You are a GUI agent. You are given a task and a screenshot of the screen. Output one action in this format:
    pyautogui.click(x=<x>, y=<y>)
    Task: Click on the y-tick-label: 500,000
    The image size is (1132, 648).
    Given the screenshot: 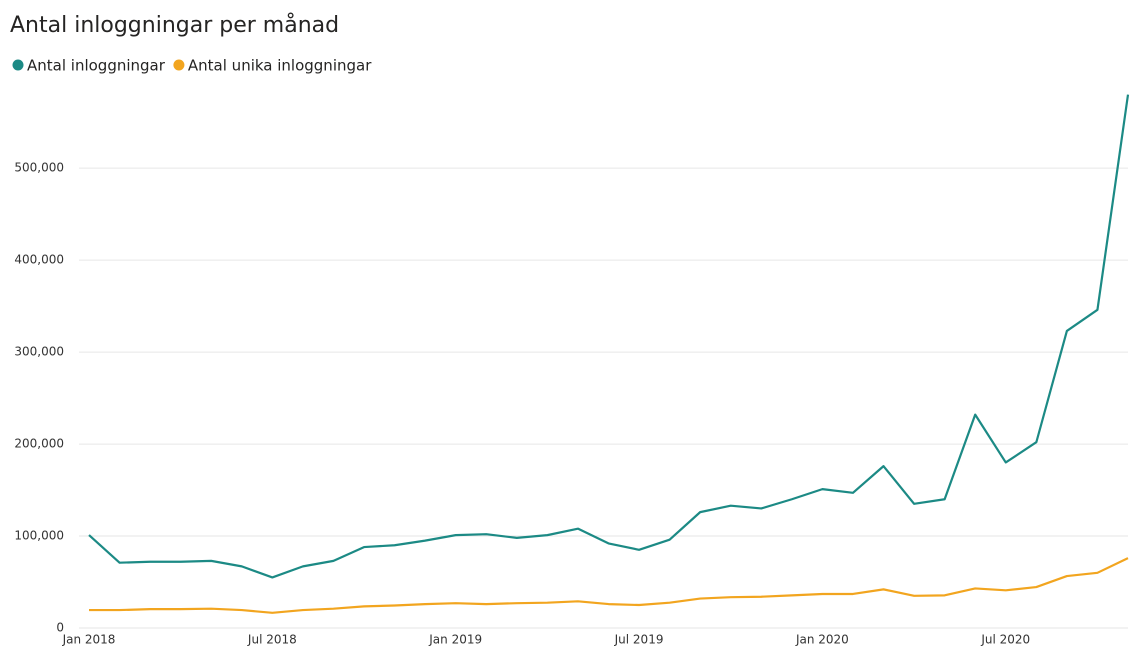 What is the action you would take?
    pyautogui.click(x=39, y=168)
    